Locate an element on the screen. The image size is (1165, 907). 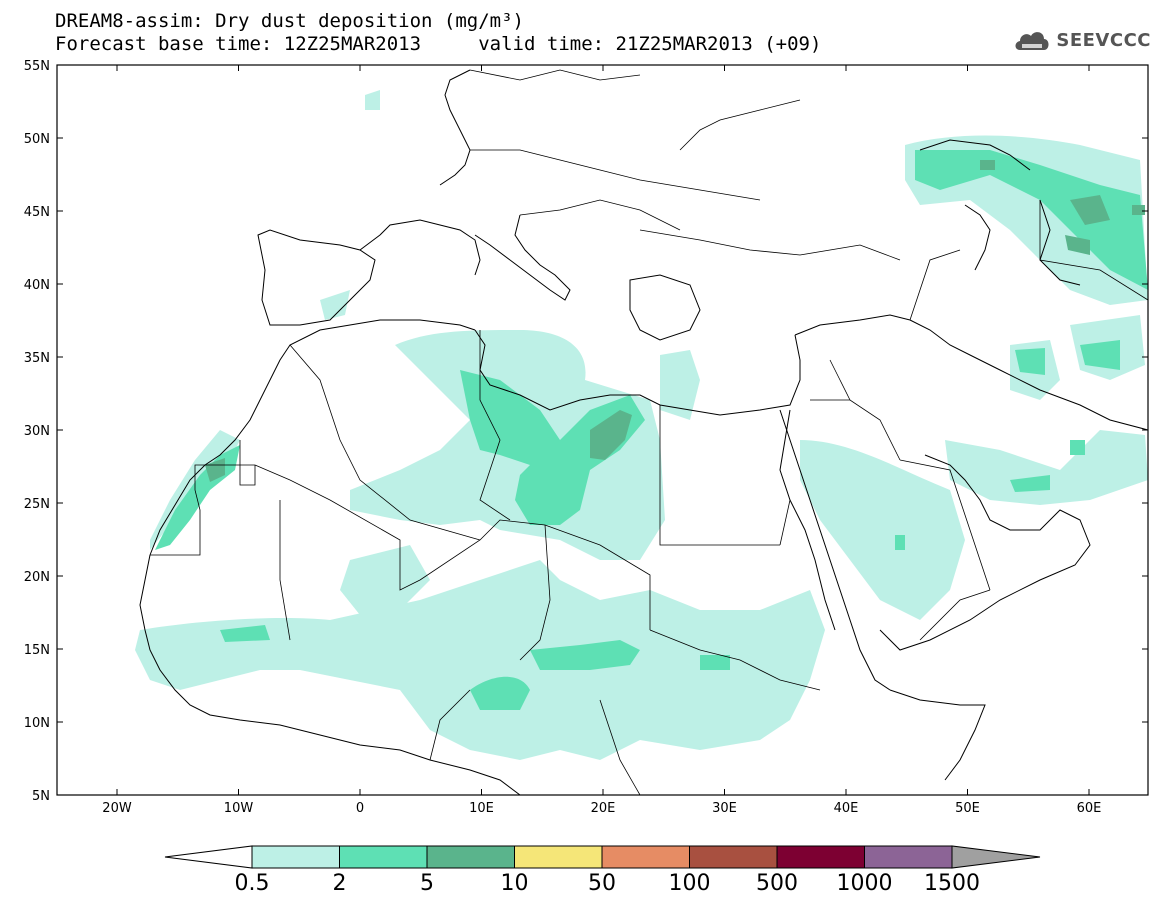
colorbar-label: 500 is located at coordinates (777, 883).